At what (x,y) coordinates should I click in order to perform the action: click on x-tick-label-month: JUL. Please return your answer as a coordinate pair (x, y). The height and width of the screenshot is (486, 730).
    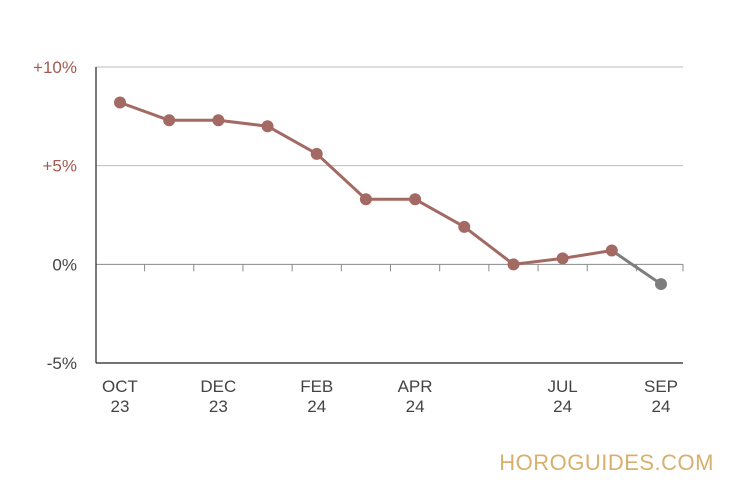
    Looking at the image, I should click on (563, 386).